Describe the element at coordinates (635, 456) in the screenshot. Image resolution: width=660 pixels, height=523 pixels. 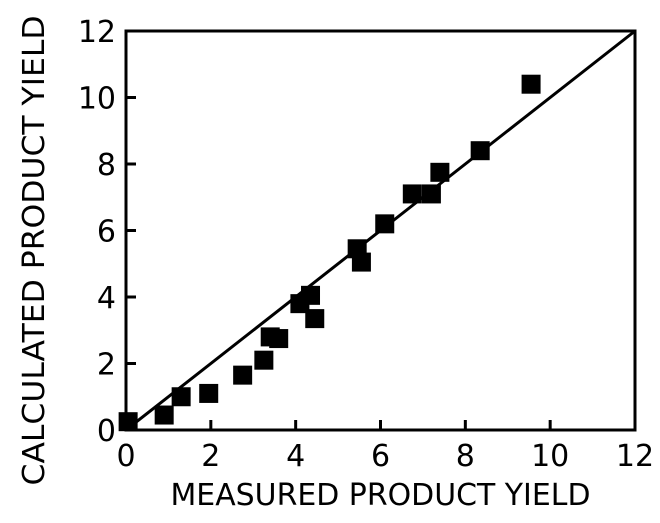
I see `x-tick-label: 12` at that location.